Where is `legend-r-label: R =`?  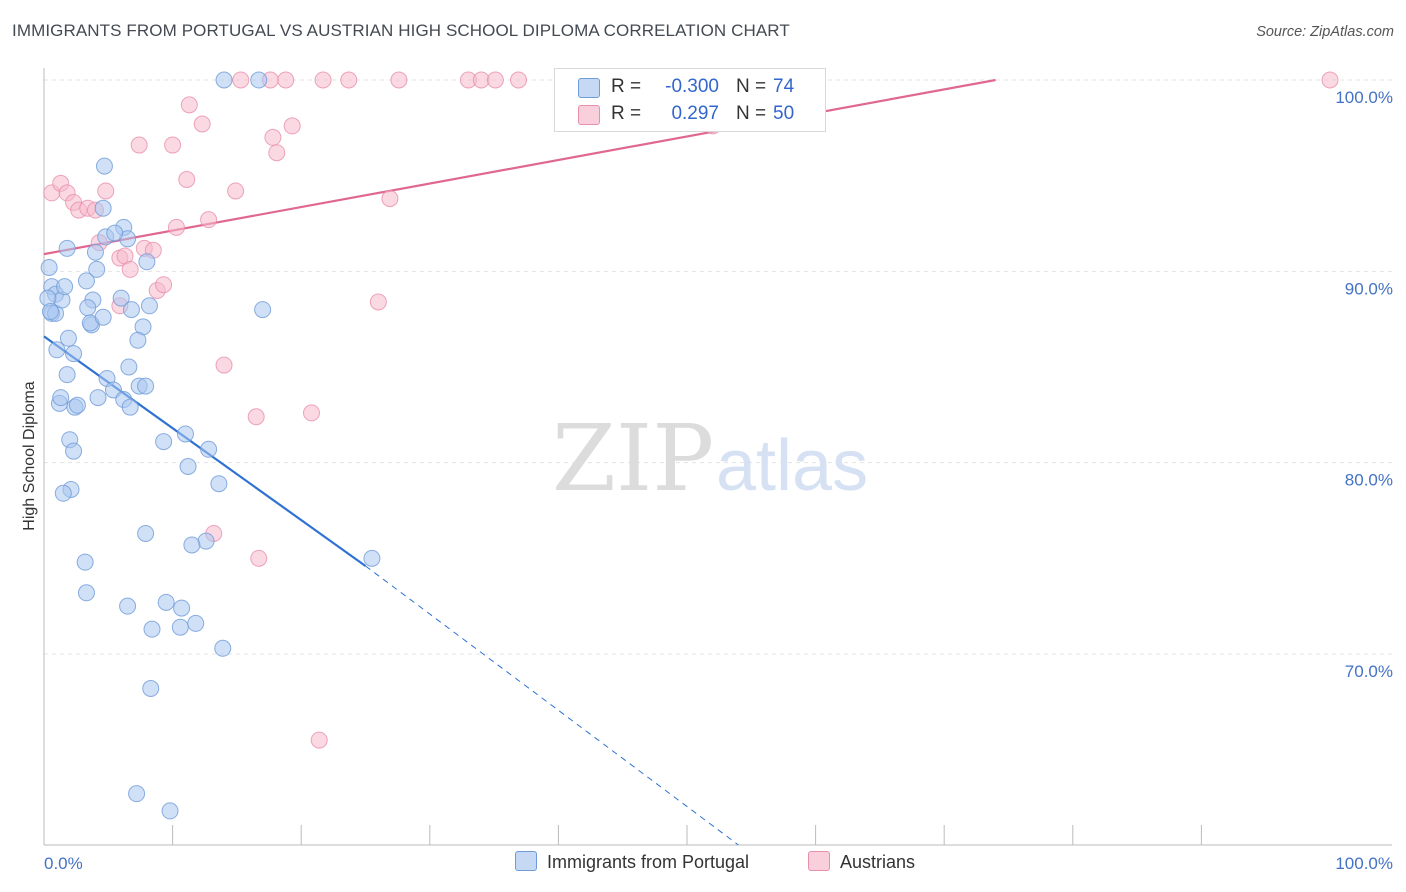
legend-r-label: R = is located at coordinates (626, 86).